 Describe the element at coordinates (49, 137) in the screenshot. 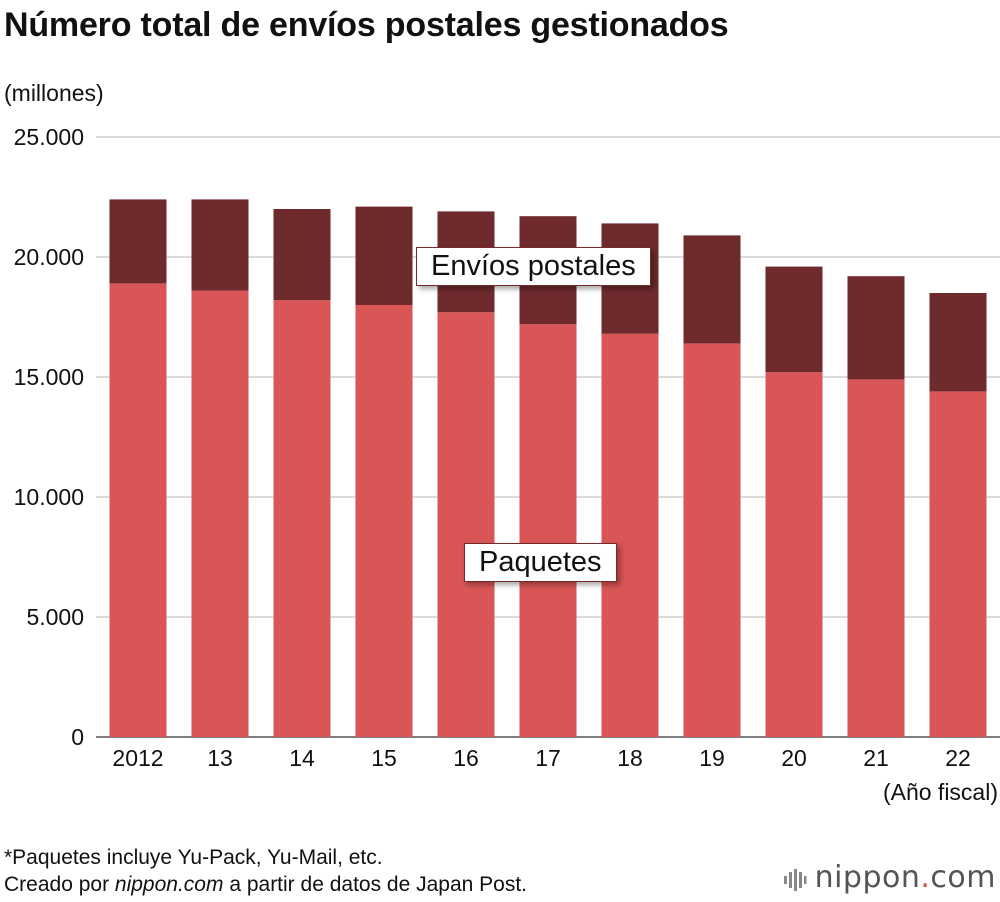

I see `y-tick-label: 25.000` at that location.